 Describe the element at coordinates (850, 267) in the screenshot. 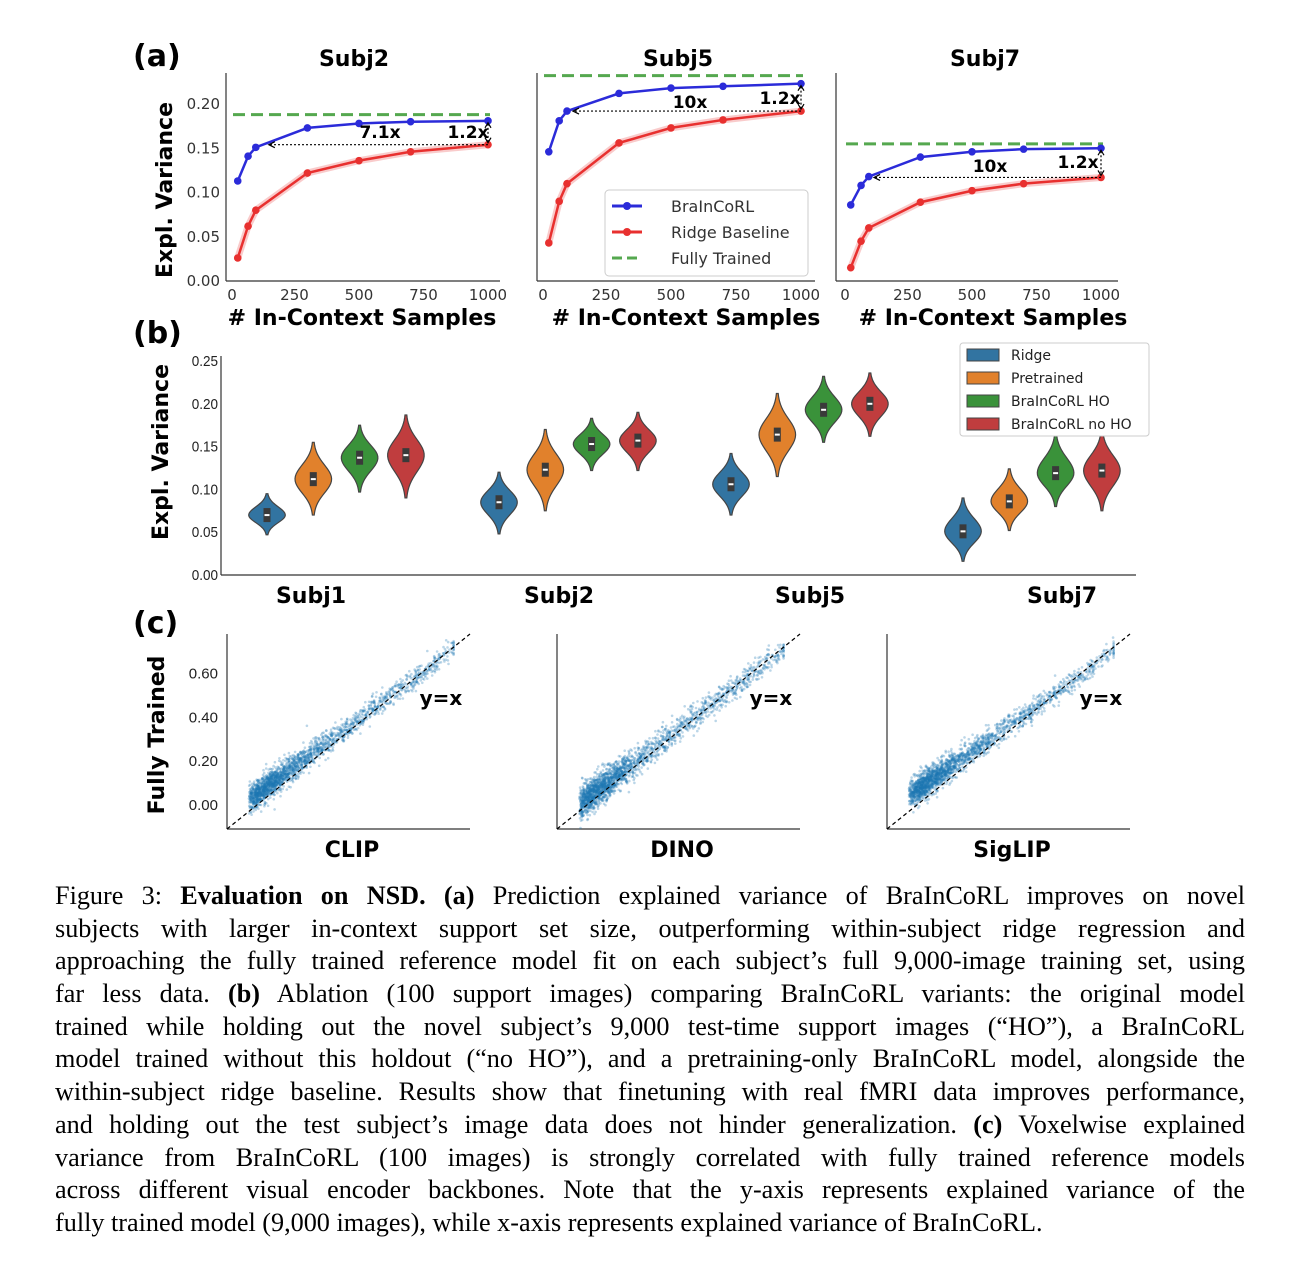

I see `ridge-point` at that location.